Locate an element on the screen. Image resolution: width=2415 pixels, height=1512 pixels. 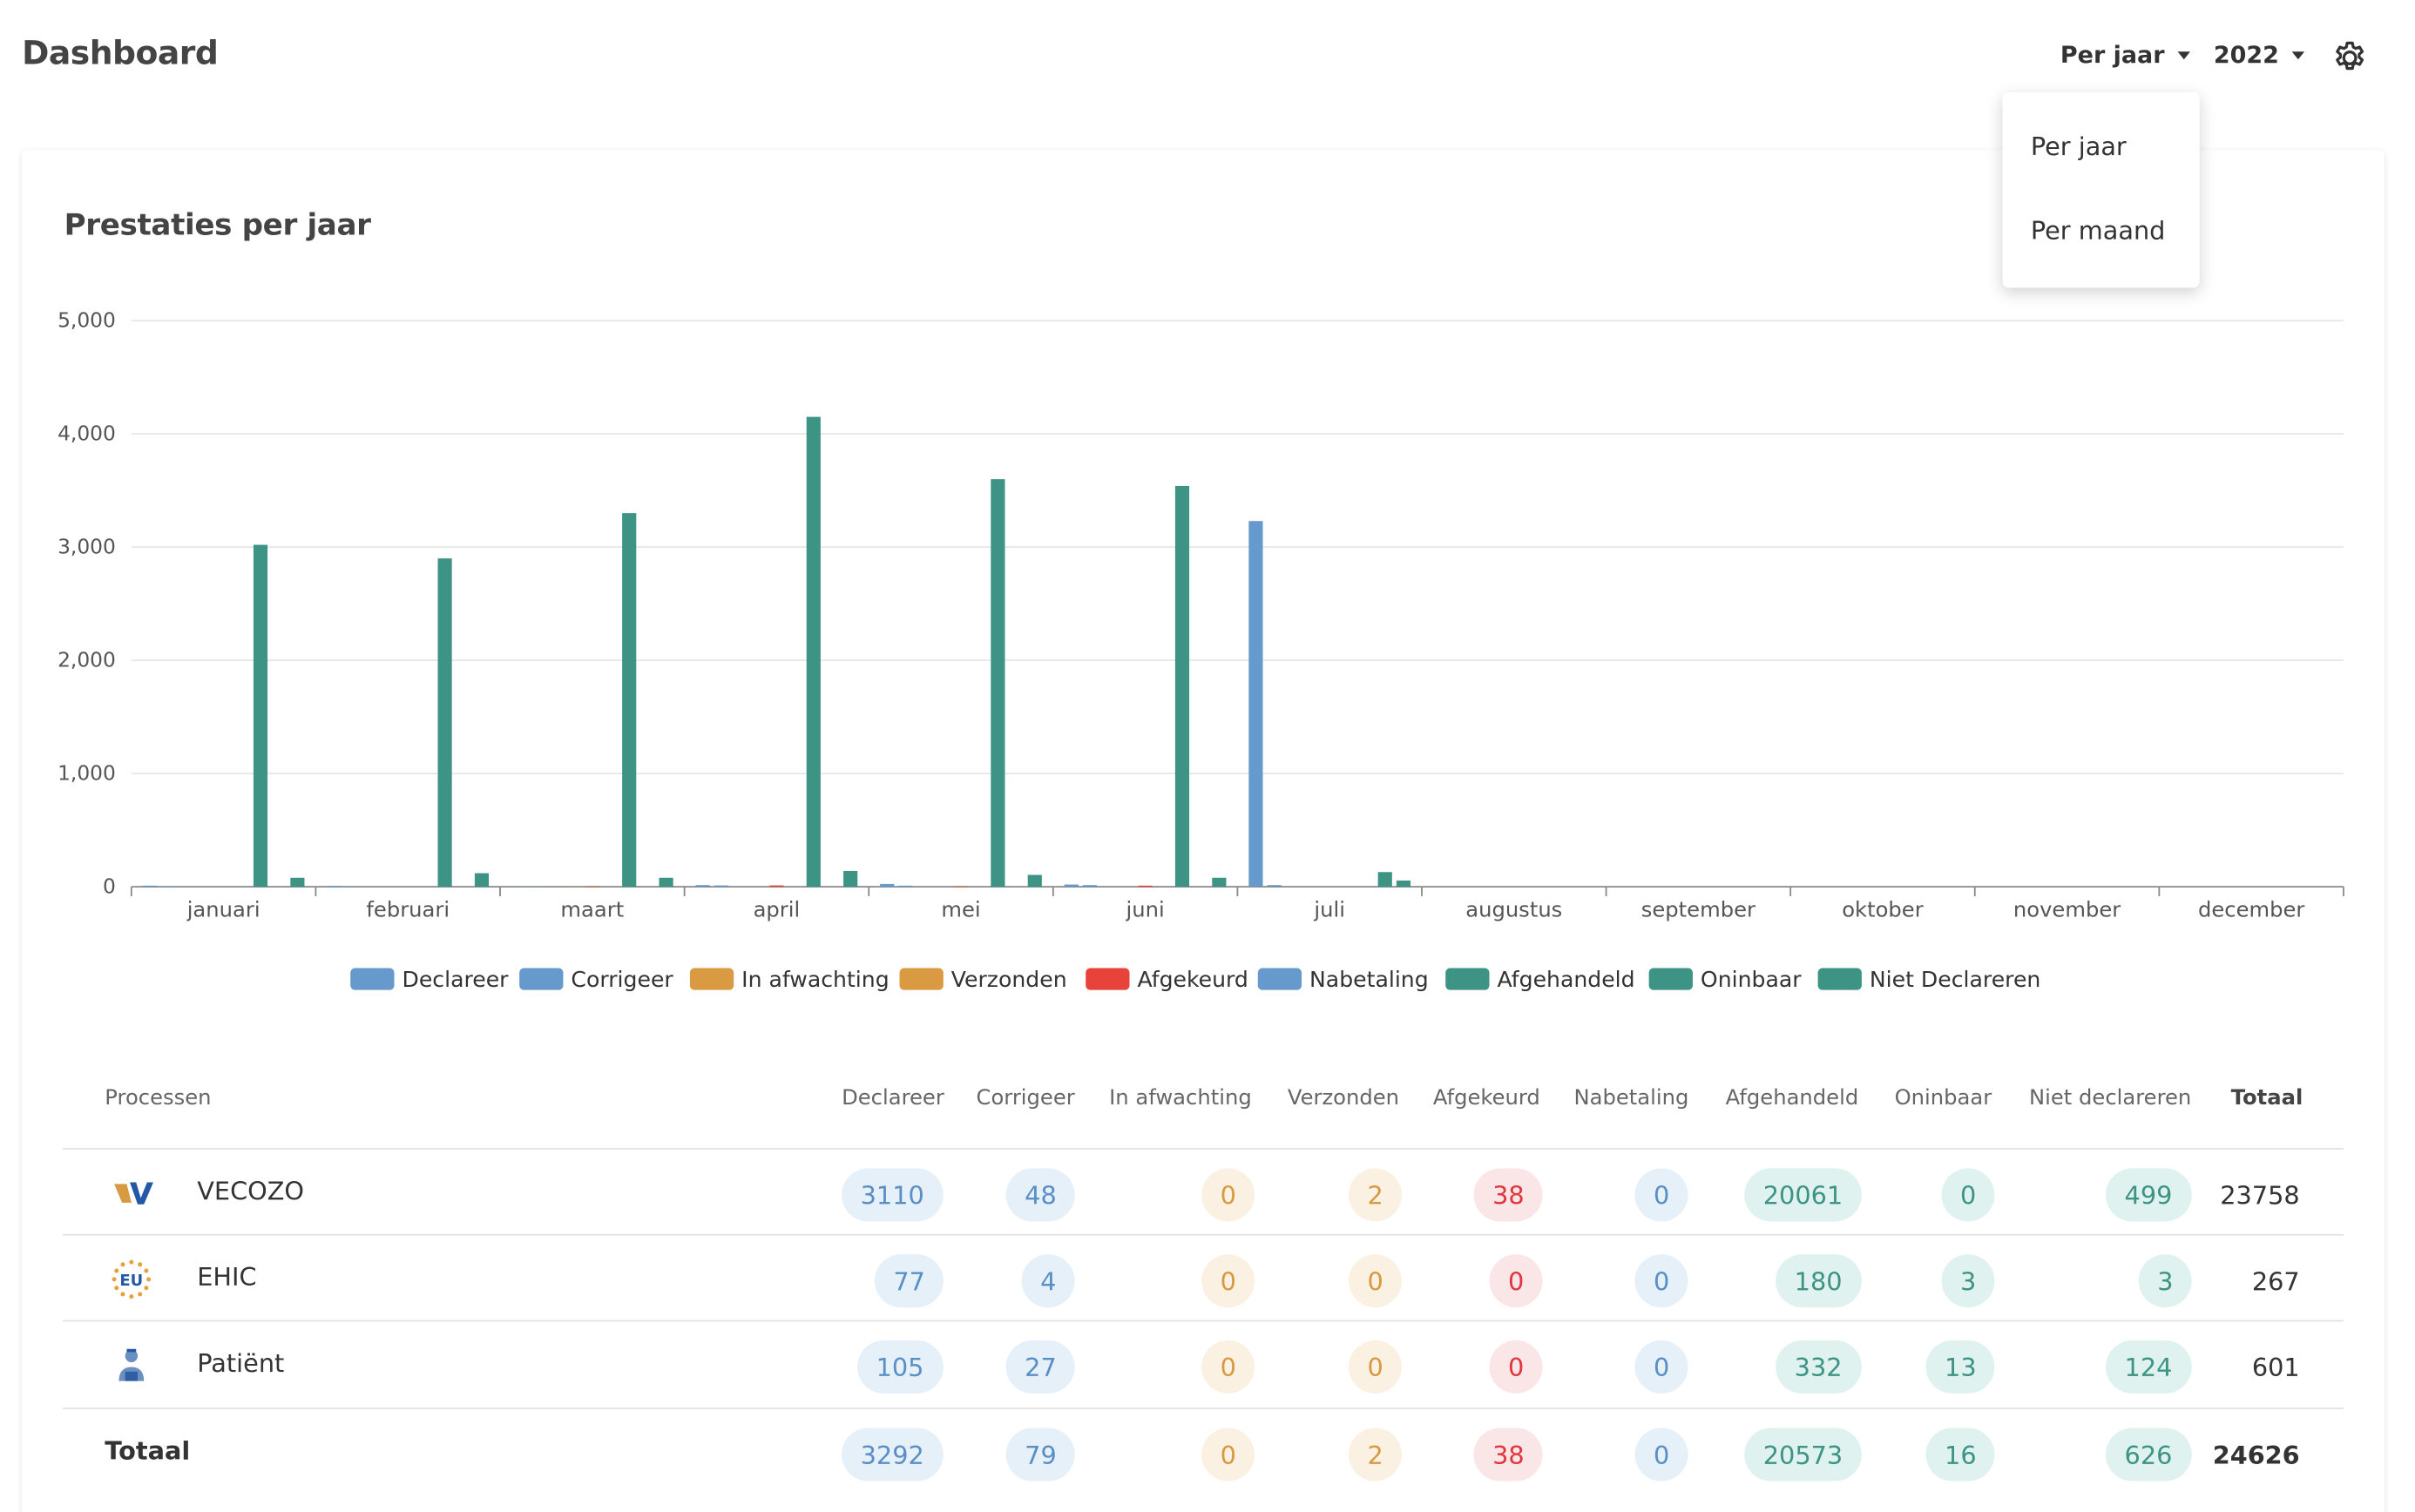
x-tick-label: september is located at coordinates (1698, 908).